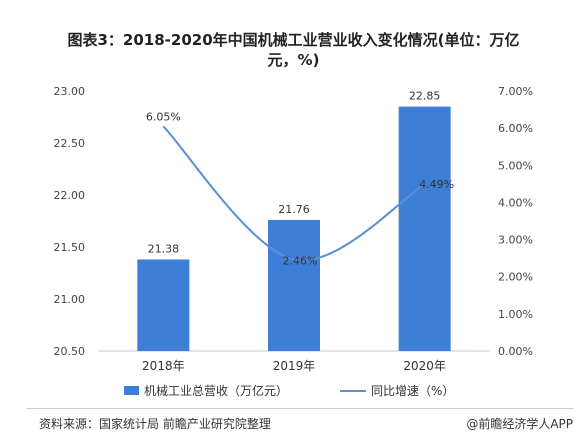  Describe the element at coordinates (163, 116) in the screenshot. I see `line-value-label: 6.05%` at that location.